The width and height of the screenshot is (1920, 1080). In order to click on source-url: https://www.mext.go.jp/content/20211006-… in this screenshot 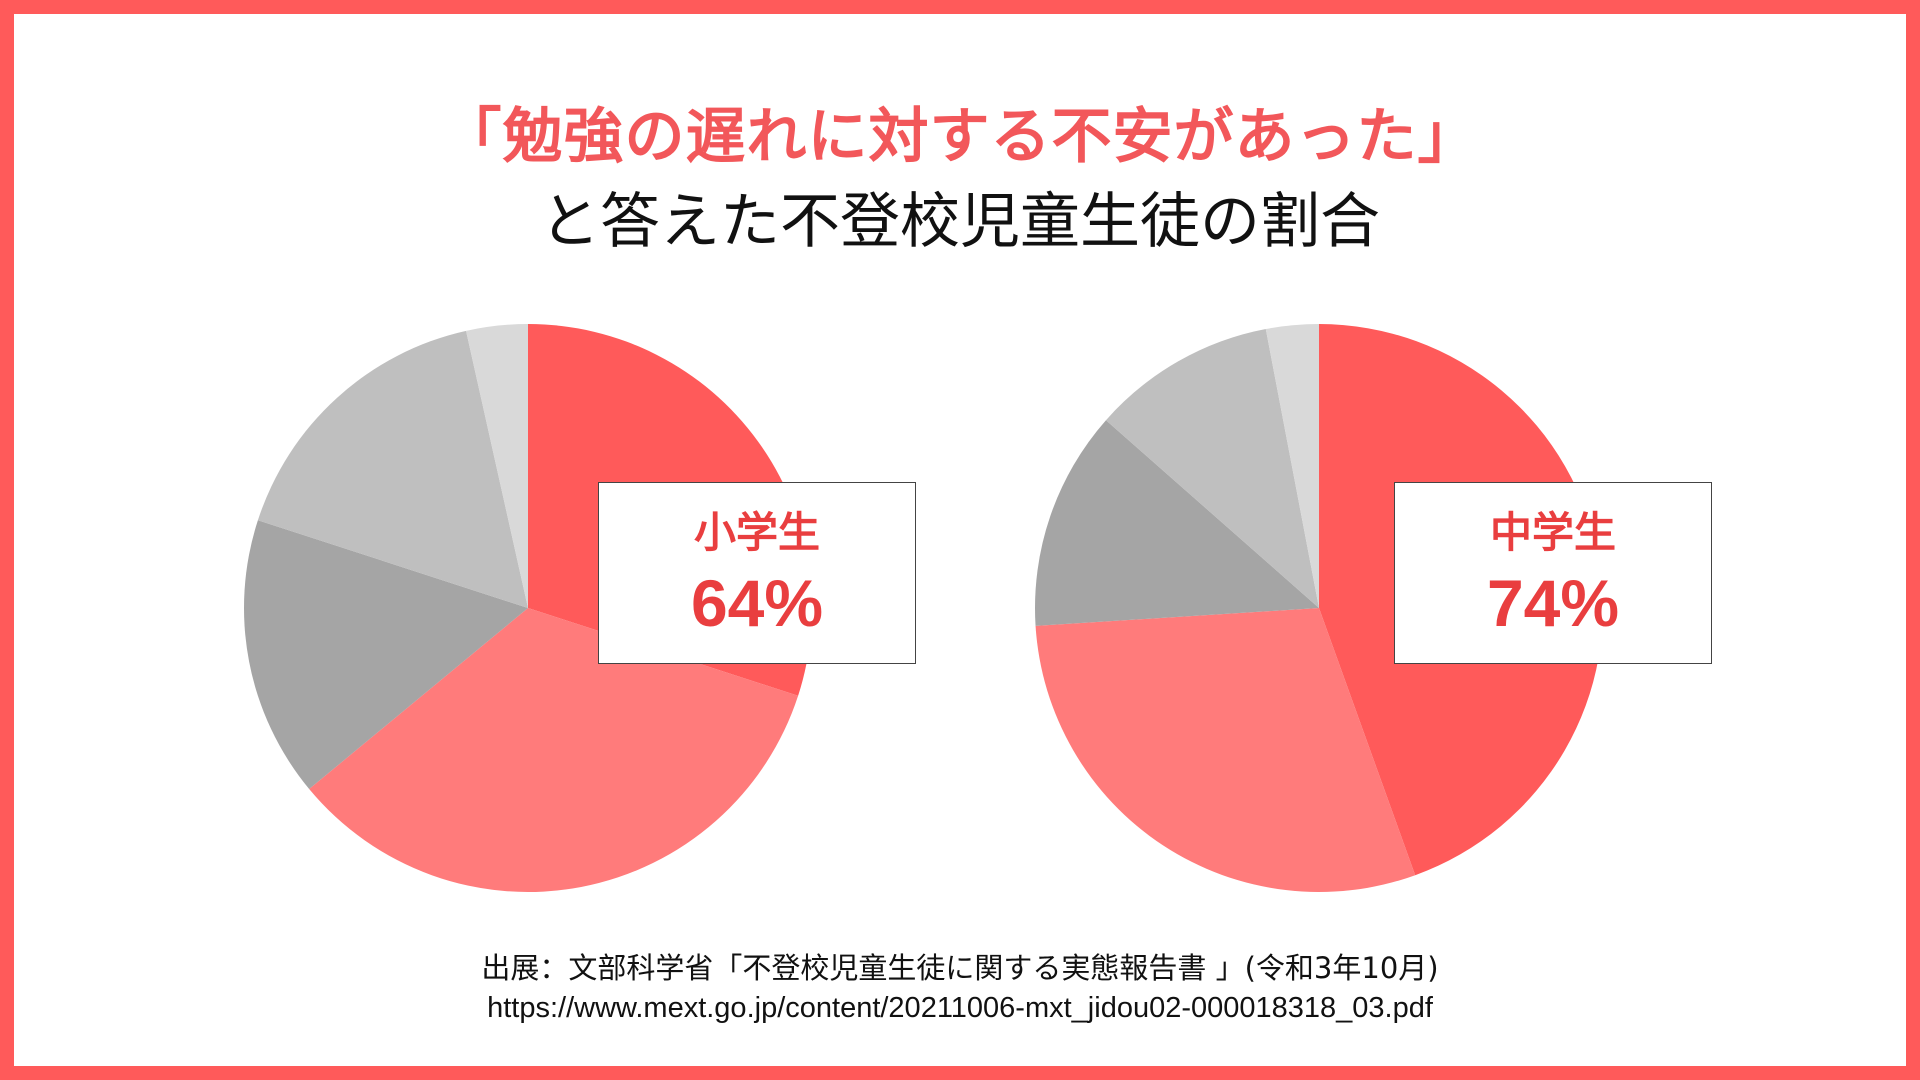, I will do `click(960, 1008)`.